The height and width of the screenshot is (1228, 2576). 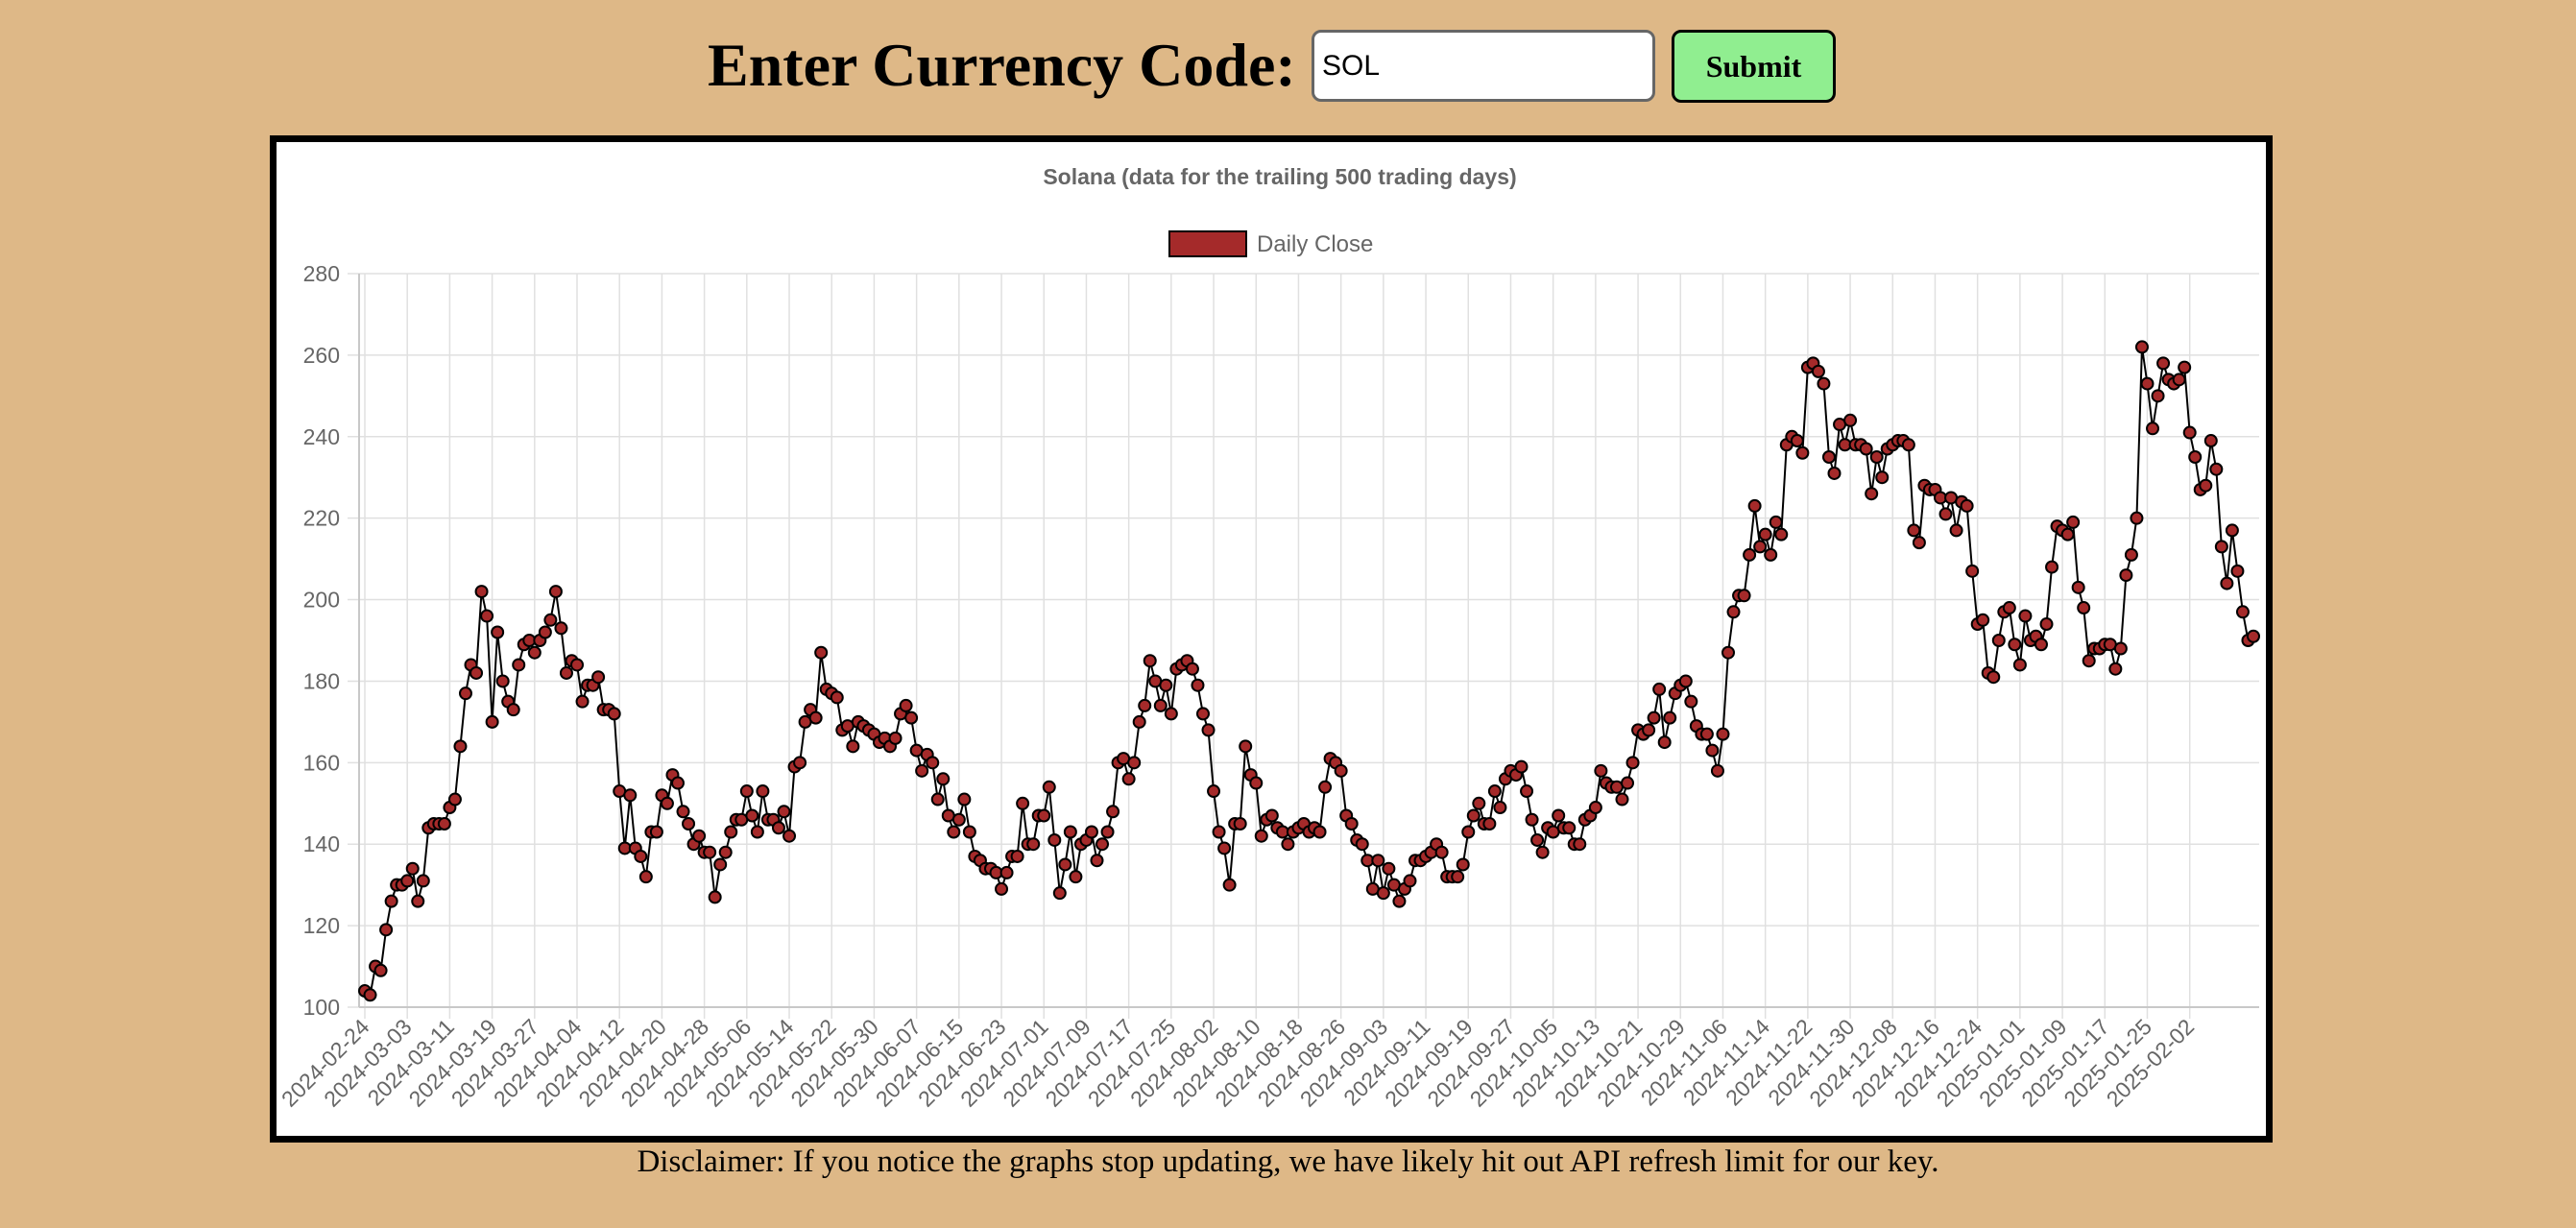 What do you see at coordinates (1002, 65) in the screenshot?
I see `currency-prompt-label: Enter Currency Code:` at bounding box center [1002, 65].